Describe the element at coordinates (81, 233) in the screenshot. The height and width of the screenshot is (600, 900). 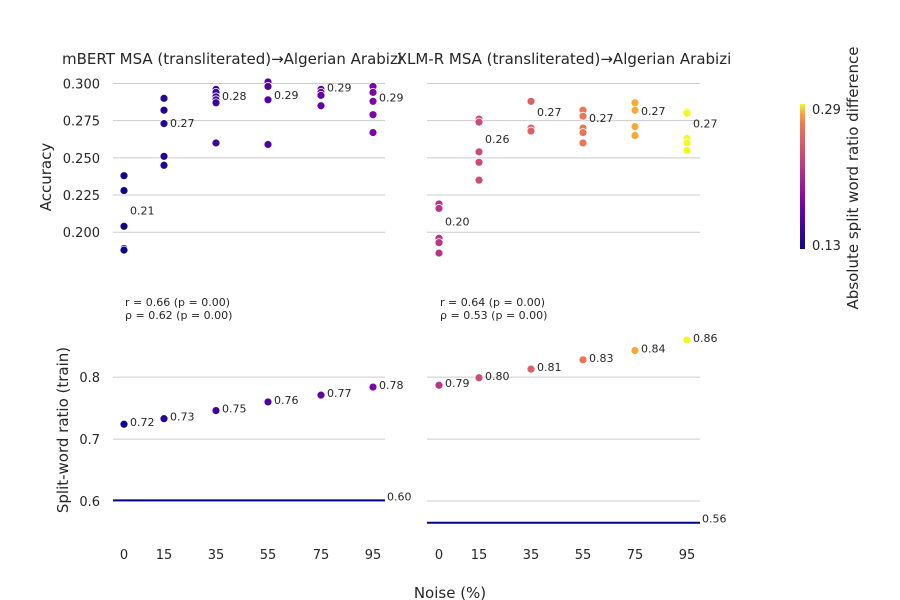
I see `y-tick-label: 0.200` at that location.